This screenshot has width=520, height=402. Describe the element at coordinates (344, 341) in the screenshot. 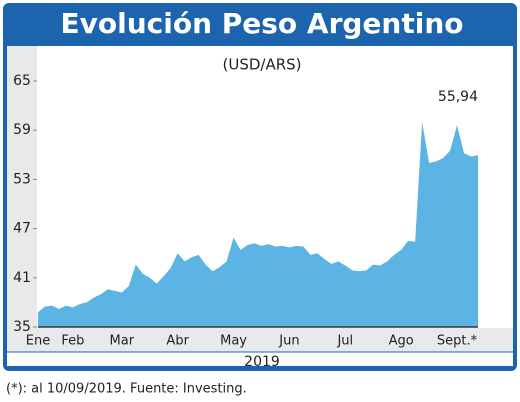

I see `x-tick-label: Jul` at that location.